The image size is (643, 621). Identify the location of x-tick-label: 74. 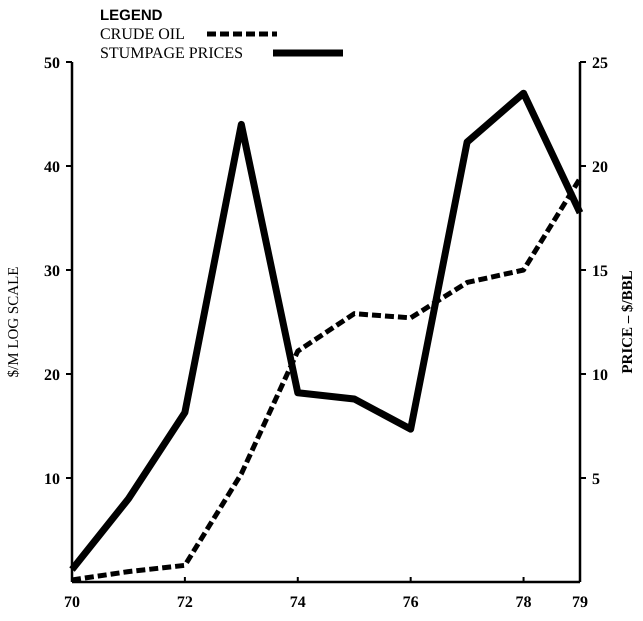
(298, 602).